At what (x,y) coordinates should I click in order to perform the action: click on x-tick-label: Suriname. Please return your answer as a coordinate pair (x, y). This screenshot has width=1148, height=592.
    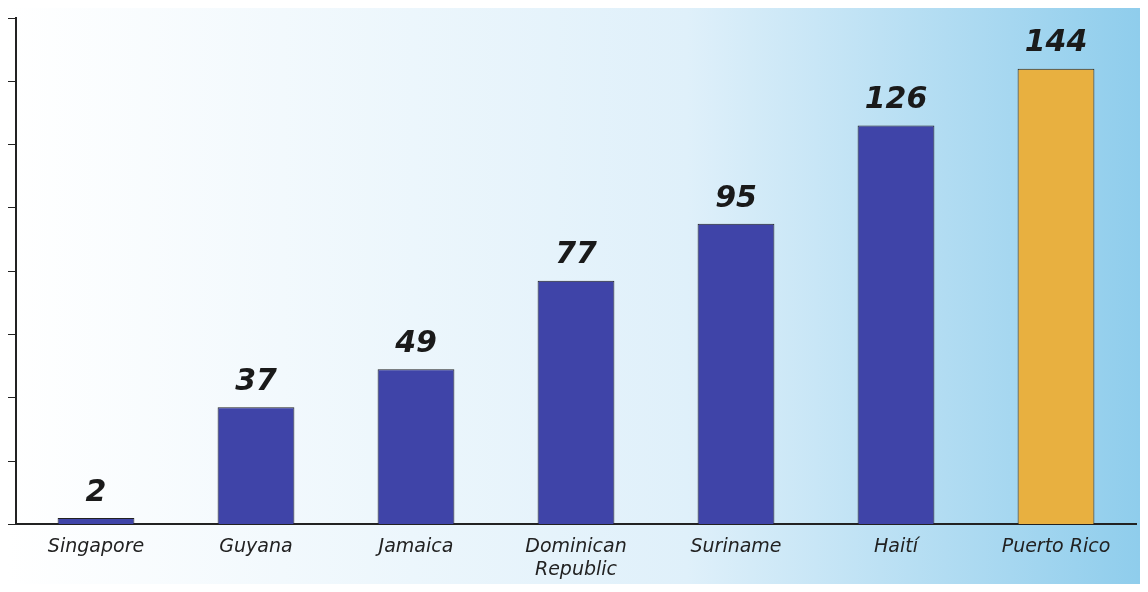
    Looking at the image, I should click on (736, 544).